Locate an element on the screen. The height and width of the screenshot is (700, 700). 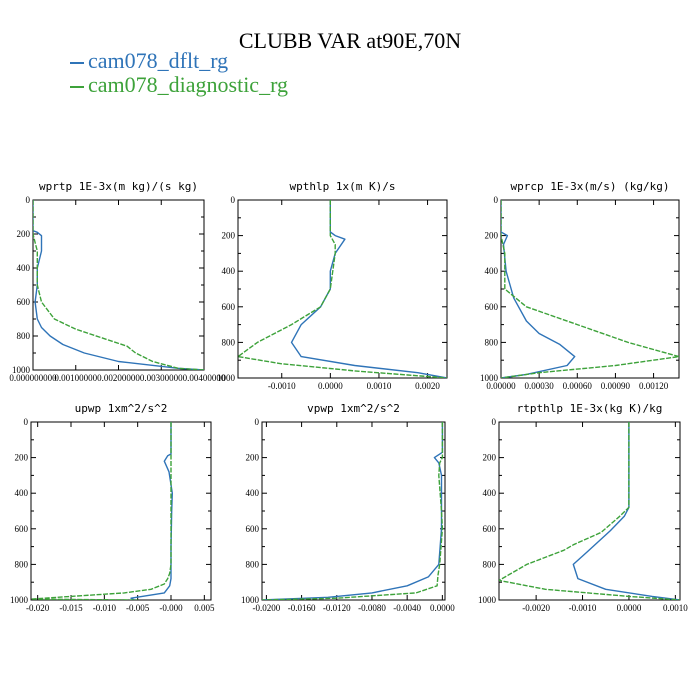
panel-2-xtick-label: 0.00030 is located at coordinates (540, 386).